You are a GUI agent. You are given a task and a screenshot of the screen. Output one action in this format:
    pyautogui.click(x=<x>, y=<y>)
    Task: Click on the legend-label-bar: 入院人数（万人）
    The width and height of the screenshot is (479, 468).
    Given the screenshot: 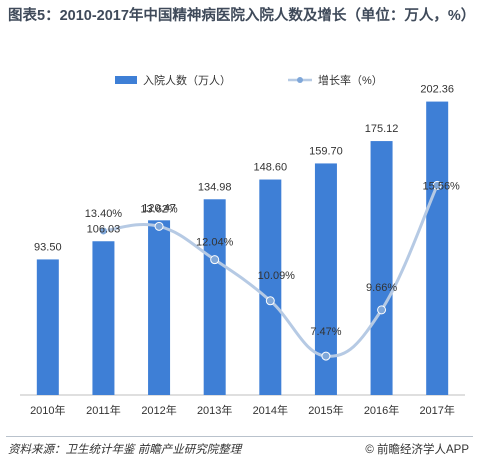 What is the action you would take?
    pyautogui.click(x=187, y=80)
    